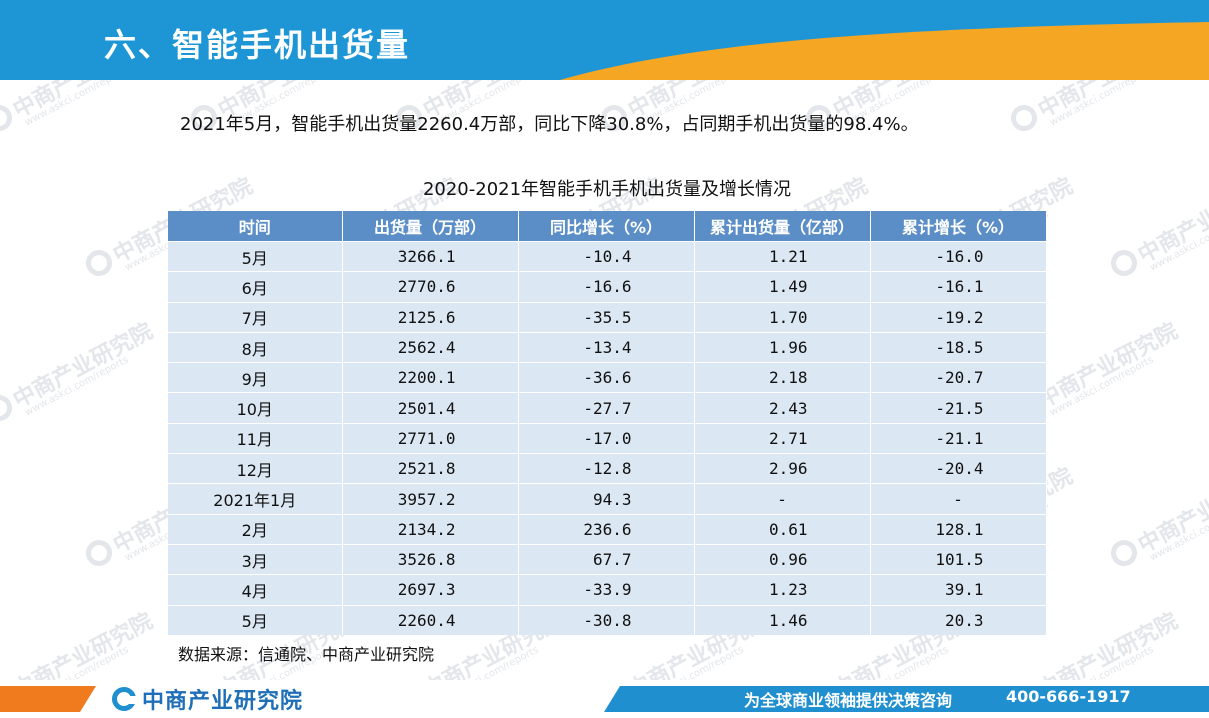 This screenshot has height=718, width=1209. I want to click on table-cell: 2770.6, so click(430, 287).